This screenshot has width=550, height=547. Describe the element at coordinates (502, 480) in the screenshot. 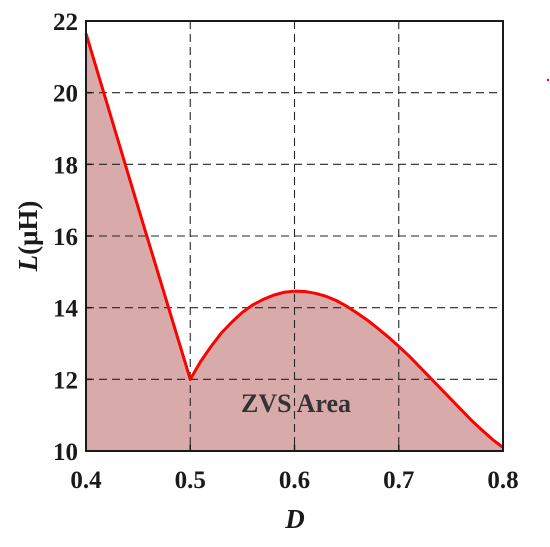

I see `x-tick-label: 0.8` at that location.